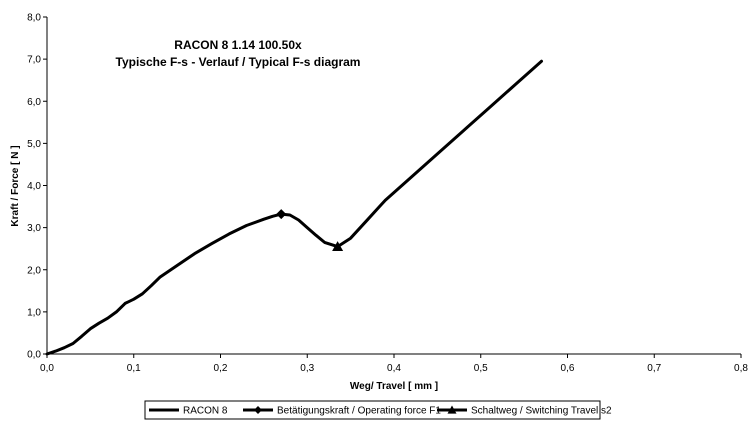 The height and width of the screenshot is (421, 751). Describe the element at coordinates (394, 386) in the screenshot. I see `x-axis-title: Weg/ Travel [ mm ]` at that location.